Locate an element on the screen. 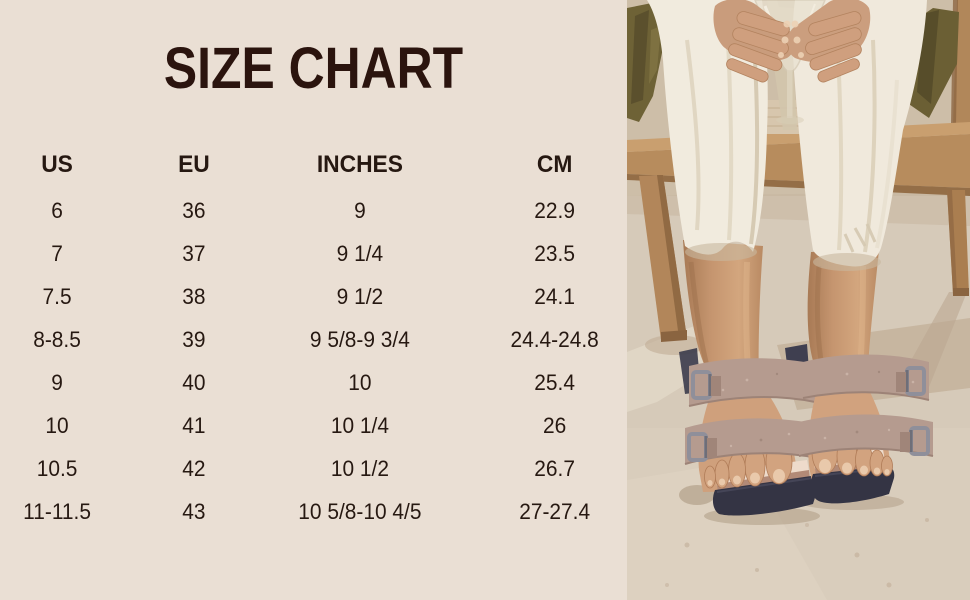 This screenshot has width=970, height=600. cell-cm: 23.5 is located at coordinates (554, 253).